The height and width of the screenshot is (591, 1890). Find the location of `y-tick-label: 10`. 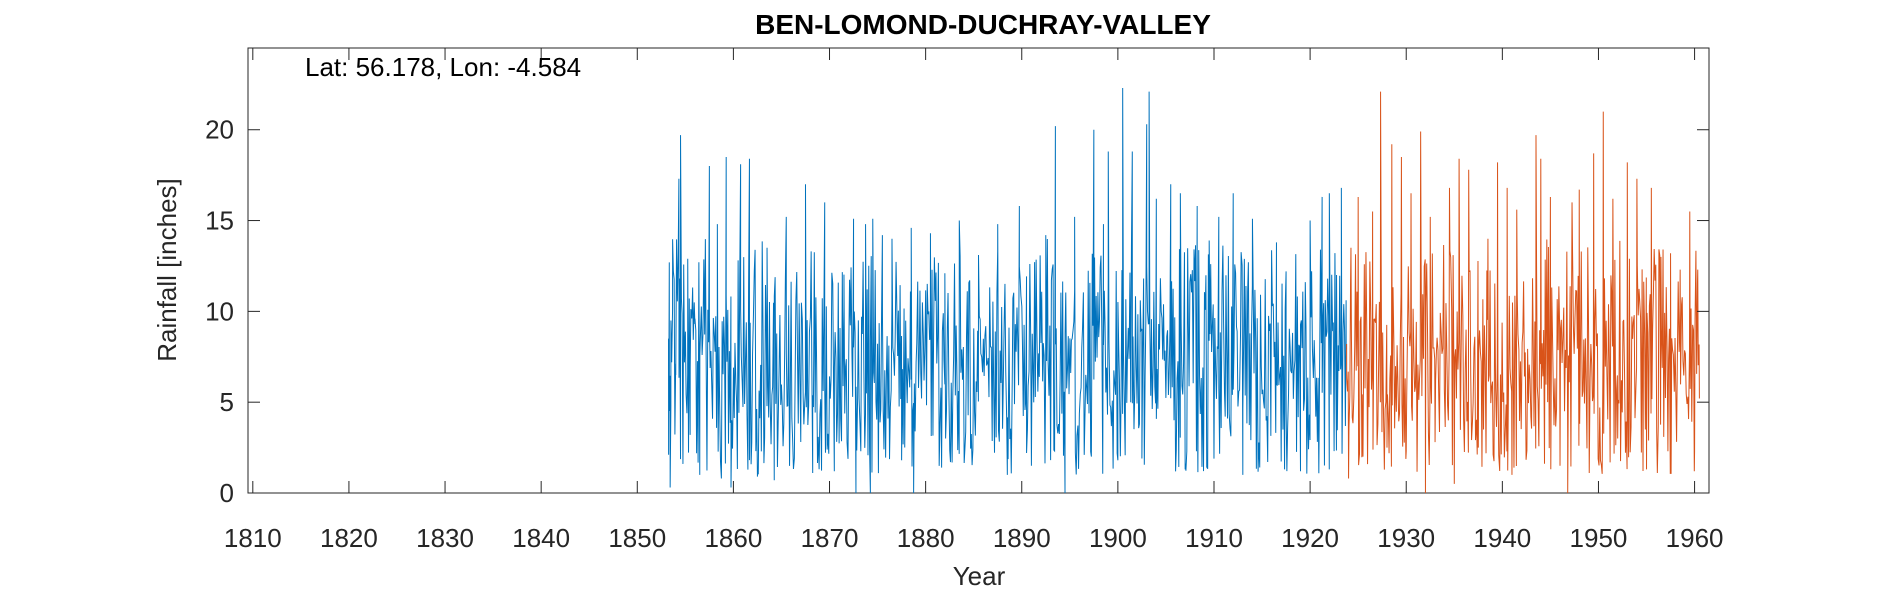

y-tick-label: 10 is located at coordinates (219, 311).